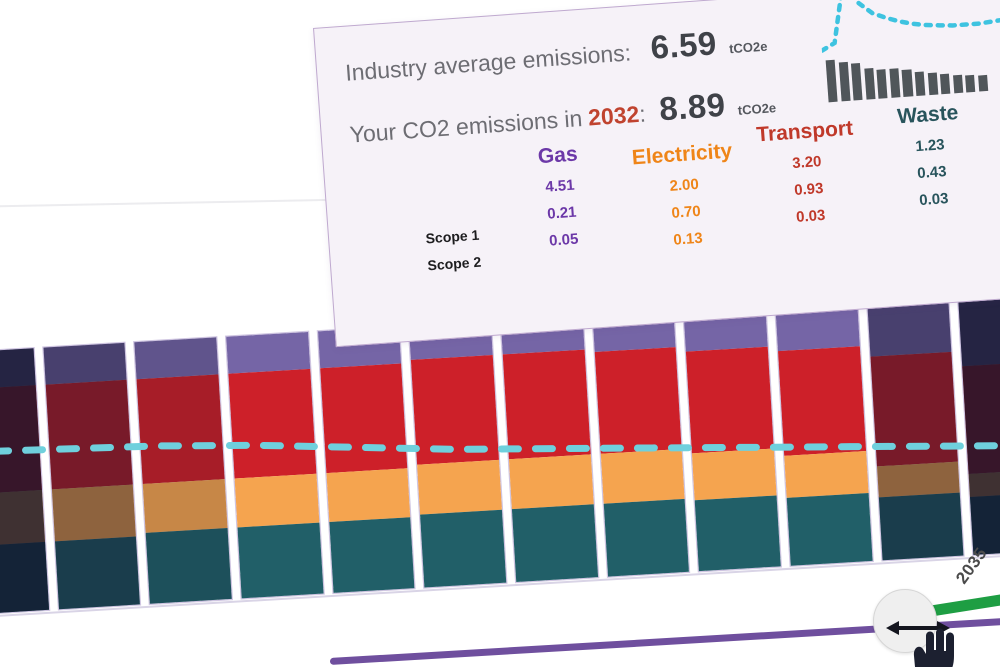  What do you see at coordinates (683, 45) in the screenshot?
I see `industry-average-value: 6.59` at bounding box center [683, 45].